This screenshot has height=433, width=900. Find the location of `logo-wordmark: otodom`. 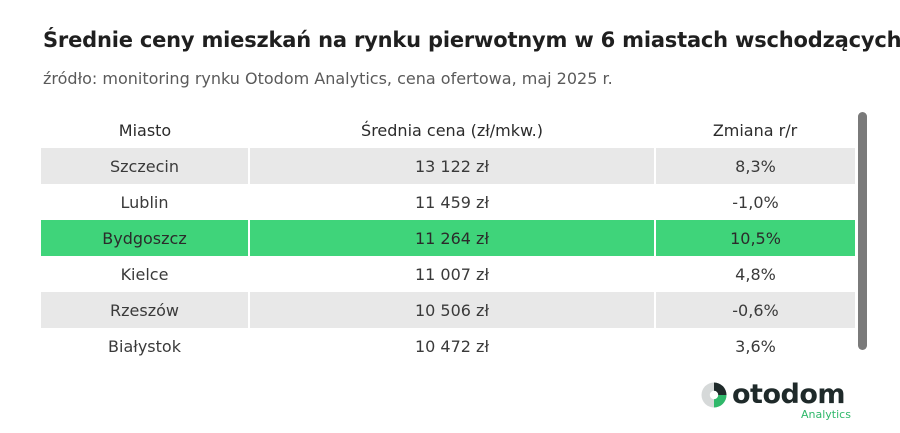

logo-wordmark: otodom is located at coordinates (789, 394).